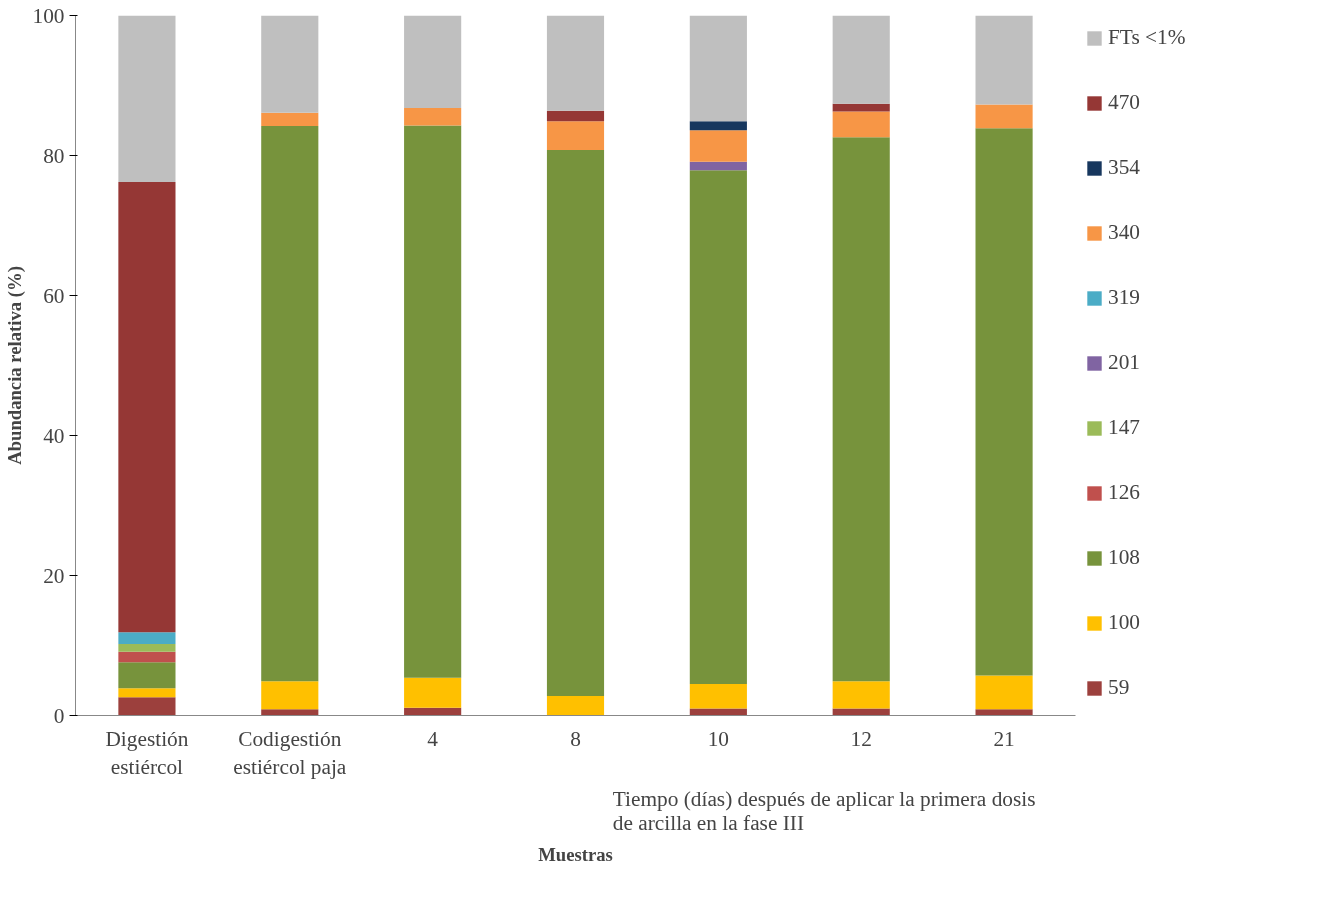 This screenshot has width=1344, height=918. I want to click on x-axis-title: Muestras, so click(575, 854).